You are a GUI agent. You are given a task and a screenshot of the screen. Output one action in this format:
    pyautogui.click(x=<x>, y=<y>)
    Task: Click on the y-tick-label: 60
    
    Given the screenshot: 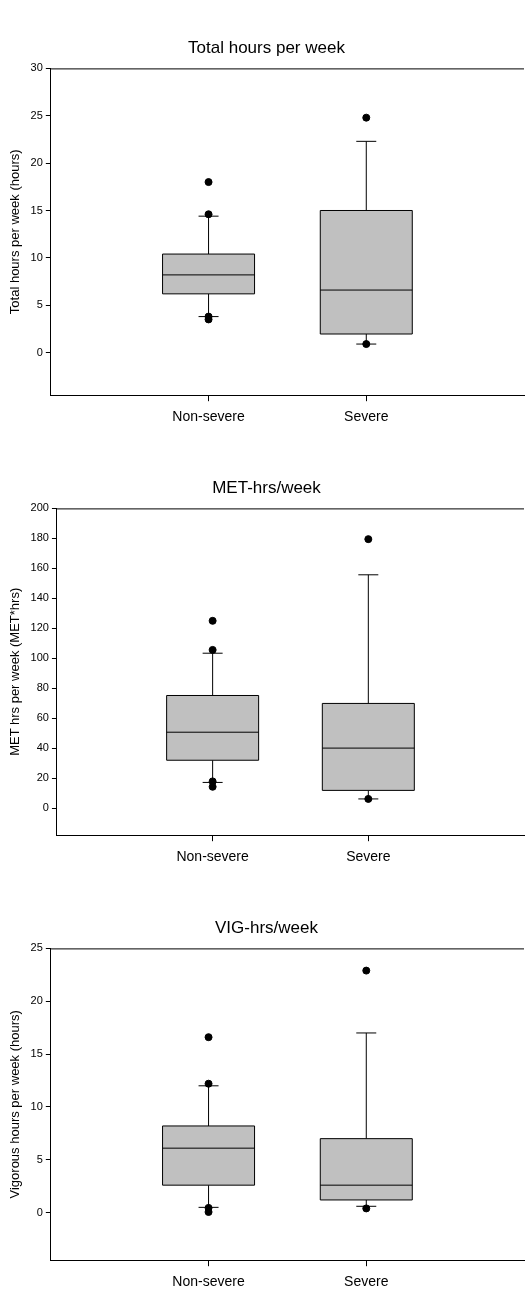 What is the action you would take?
    pyautogui.click(x=42, y=717)
    